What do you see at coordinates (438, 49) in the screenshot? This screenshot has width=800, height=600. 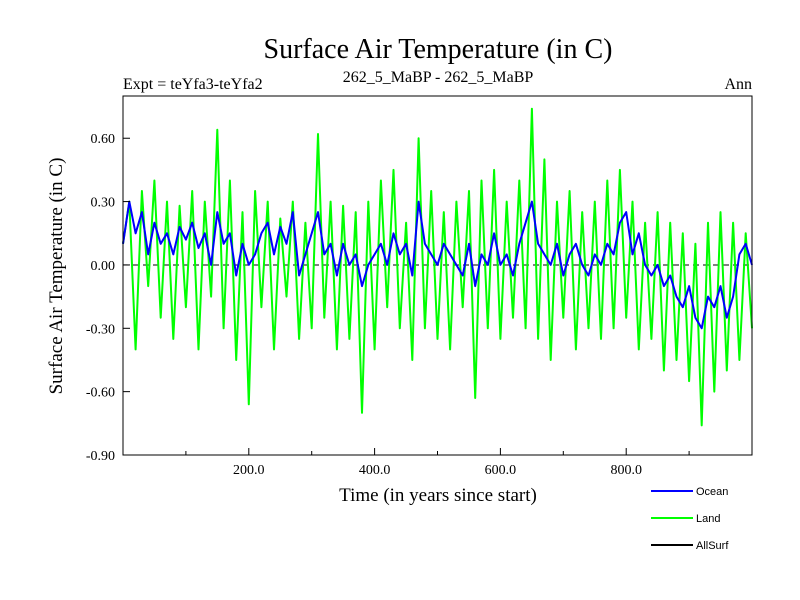 I see `chart-title: Surface Air Temperature (in C)` at bounding box center [438, 49].